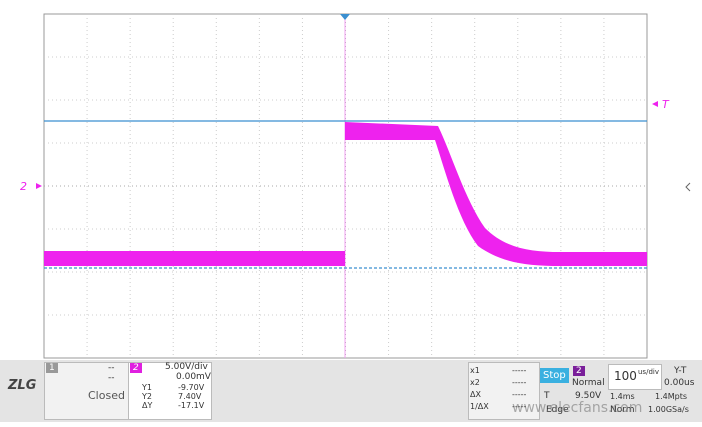 The image size is (702, 427). Describe the element at coordinates (186, 367) in the screenshot. I see `ch2-scale: 5.00V/div` at that location.